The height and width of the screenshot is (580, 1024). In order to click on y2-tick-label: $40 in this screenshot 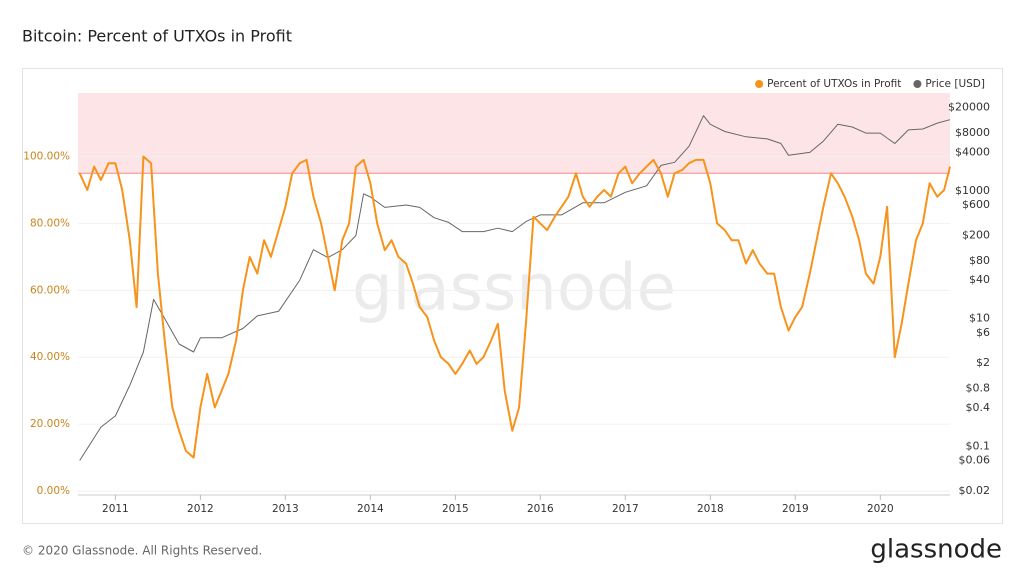, I will do `click(979, 279)`.